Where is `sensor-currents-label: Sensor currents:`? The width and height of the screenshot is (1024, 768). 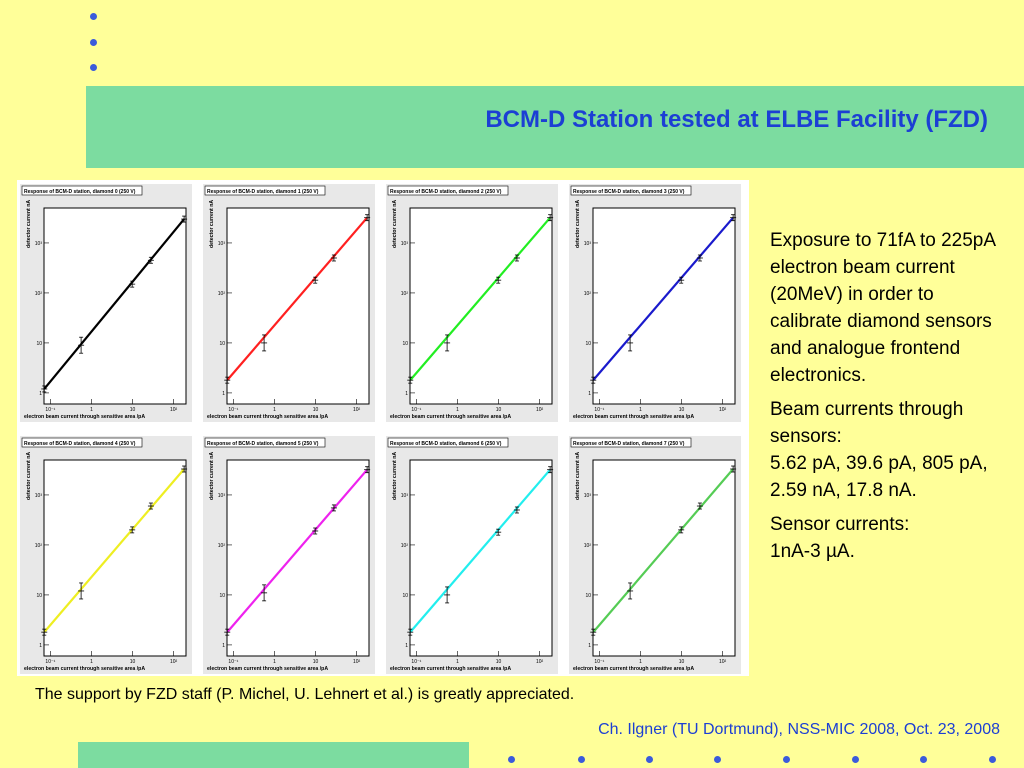 sensor-currents-label: Sensor currents: is located at coordinates (840, 524).